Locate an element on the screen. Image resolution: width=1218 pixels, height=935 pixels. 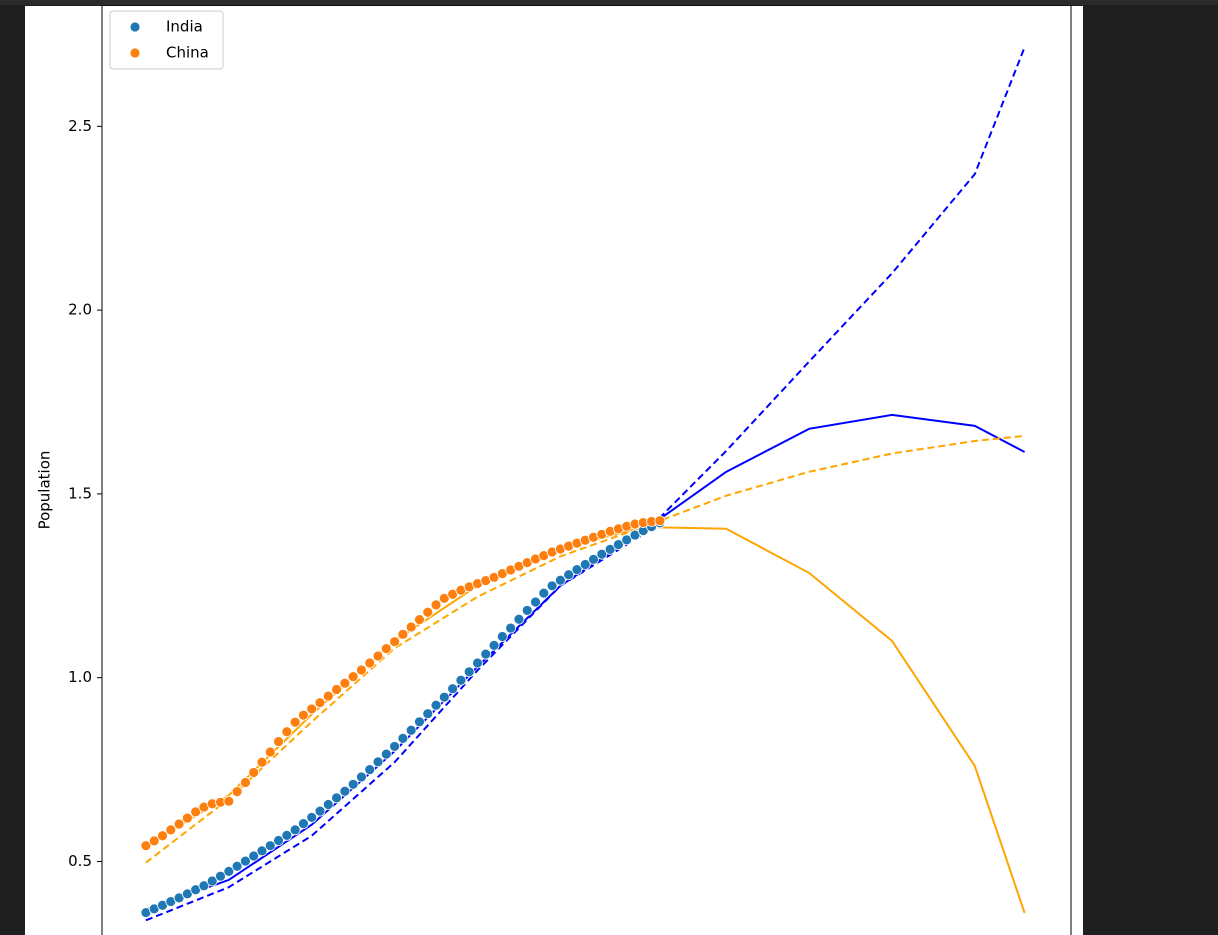
y-tick-label: 0.5 is located at coordinates (80, 861).